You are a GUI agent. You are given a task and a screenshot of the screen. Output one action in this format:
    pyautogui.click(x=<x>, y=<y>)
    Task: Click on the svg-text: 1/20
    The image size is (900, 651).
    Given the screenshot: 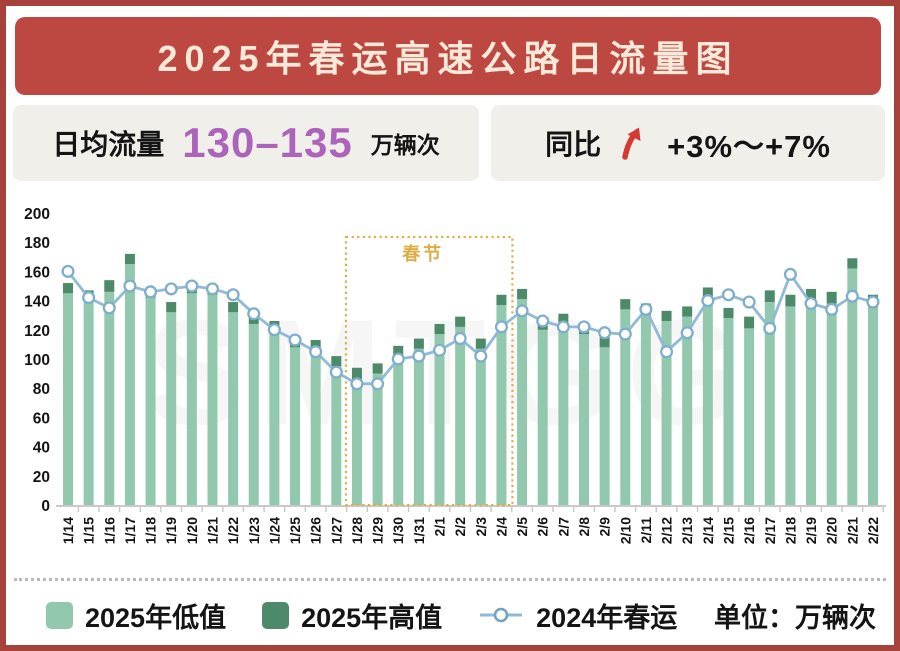 What is the action you would take?
    pyautogui.click(x=192, y=530)
    